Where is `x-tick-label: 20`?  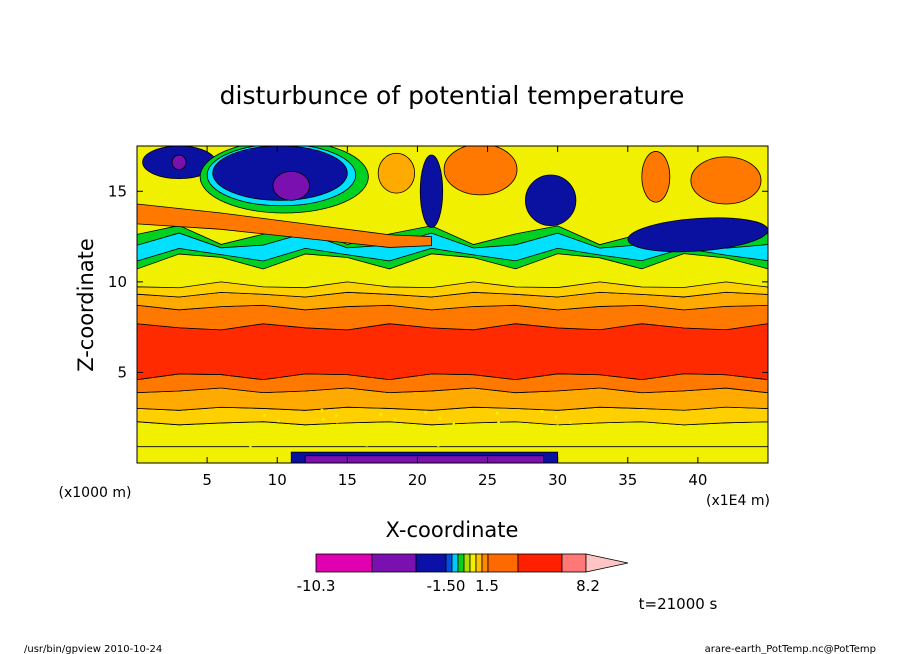 x-tick-label: 20 is located at coordinates (417, 480).